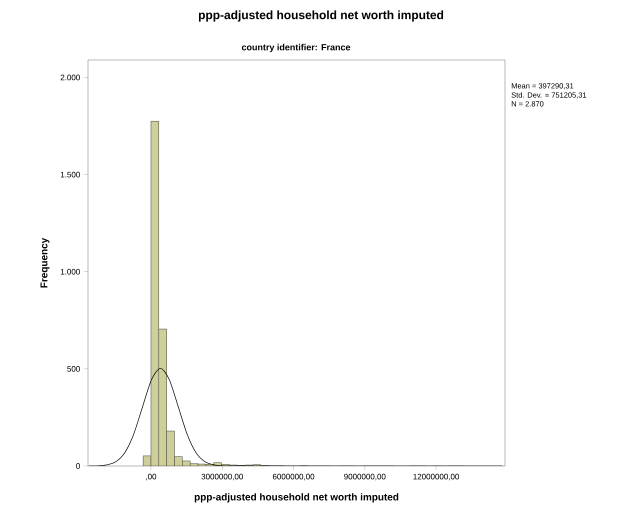 This screenshot has height=520, width=643. I want to click on y-axis-title: Frequency, so click(45, 263).